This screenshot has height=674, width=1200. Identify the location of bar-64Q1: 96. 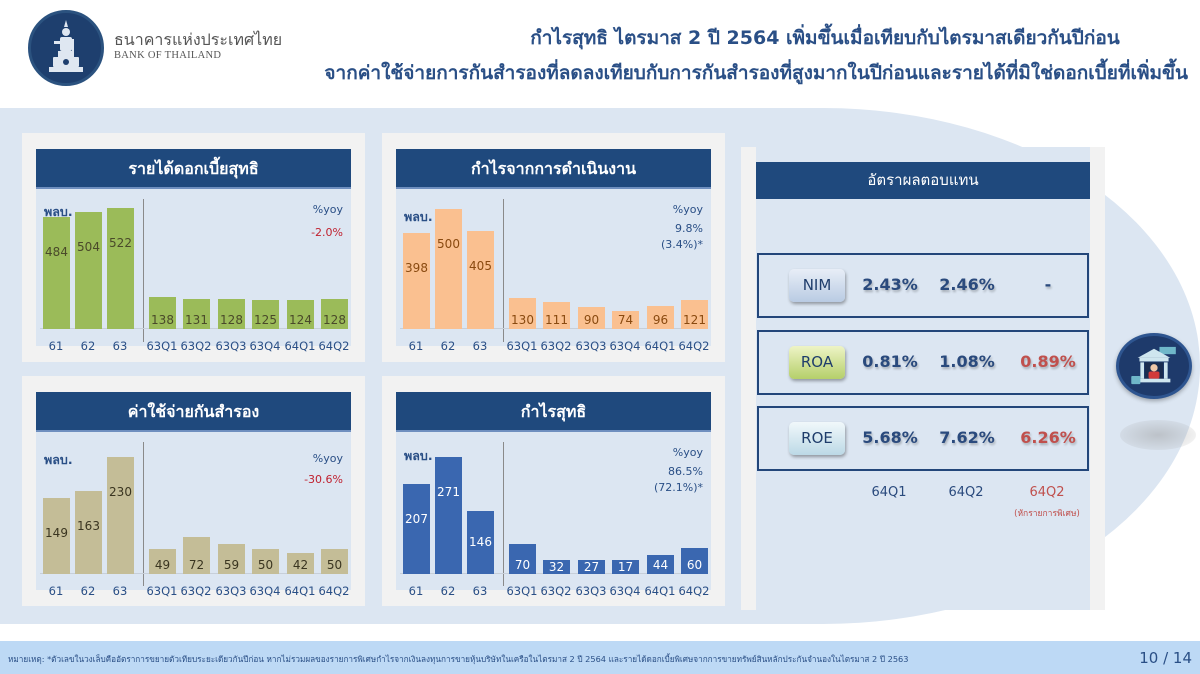
(660, 317).